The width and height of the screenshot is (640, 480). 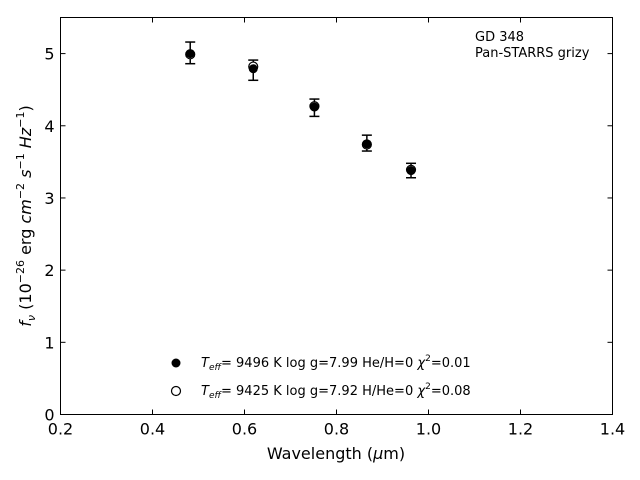 What do you see at coordinates (336, 429) in the screenshot?
I see `x-tick-label: 0.8` at bounding box center [336, 429].